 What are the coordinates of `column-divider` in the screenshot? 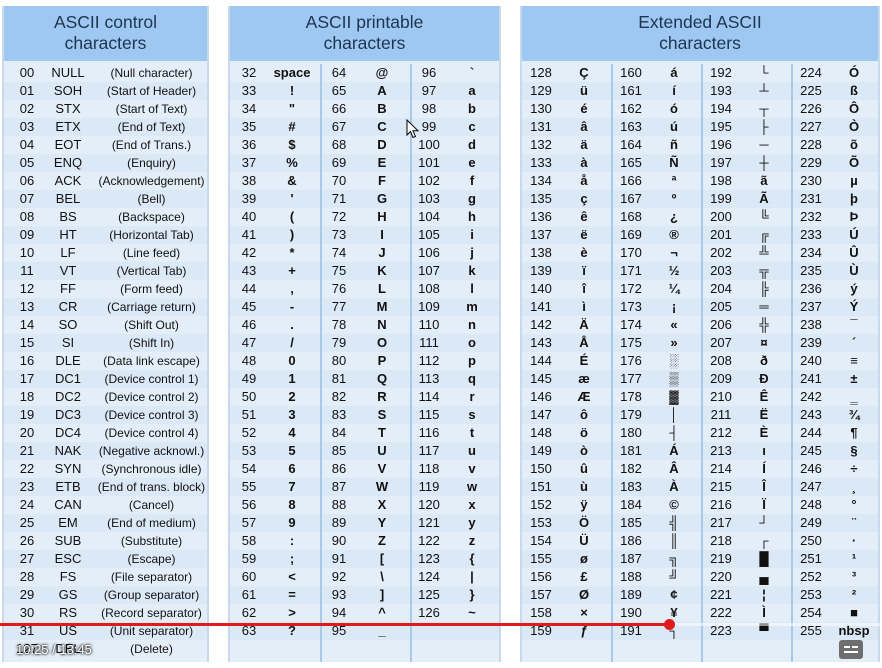 It's located at (702, 363).